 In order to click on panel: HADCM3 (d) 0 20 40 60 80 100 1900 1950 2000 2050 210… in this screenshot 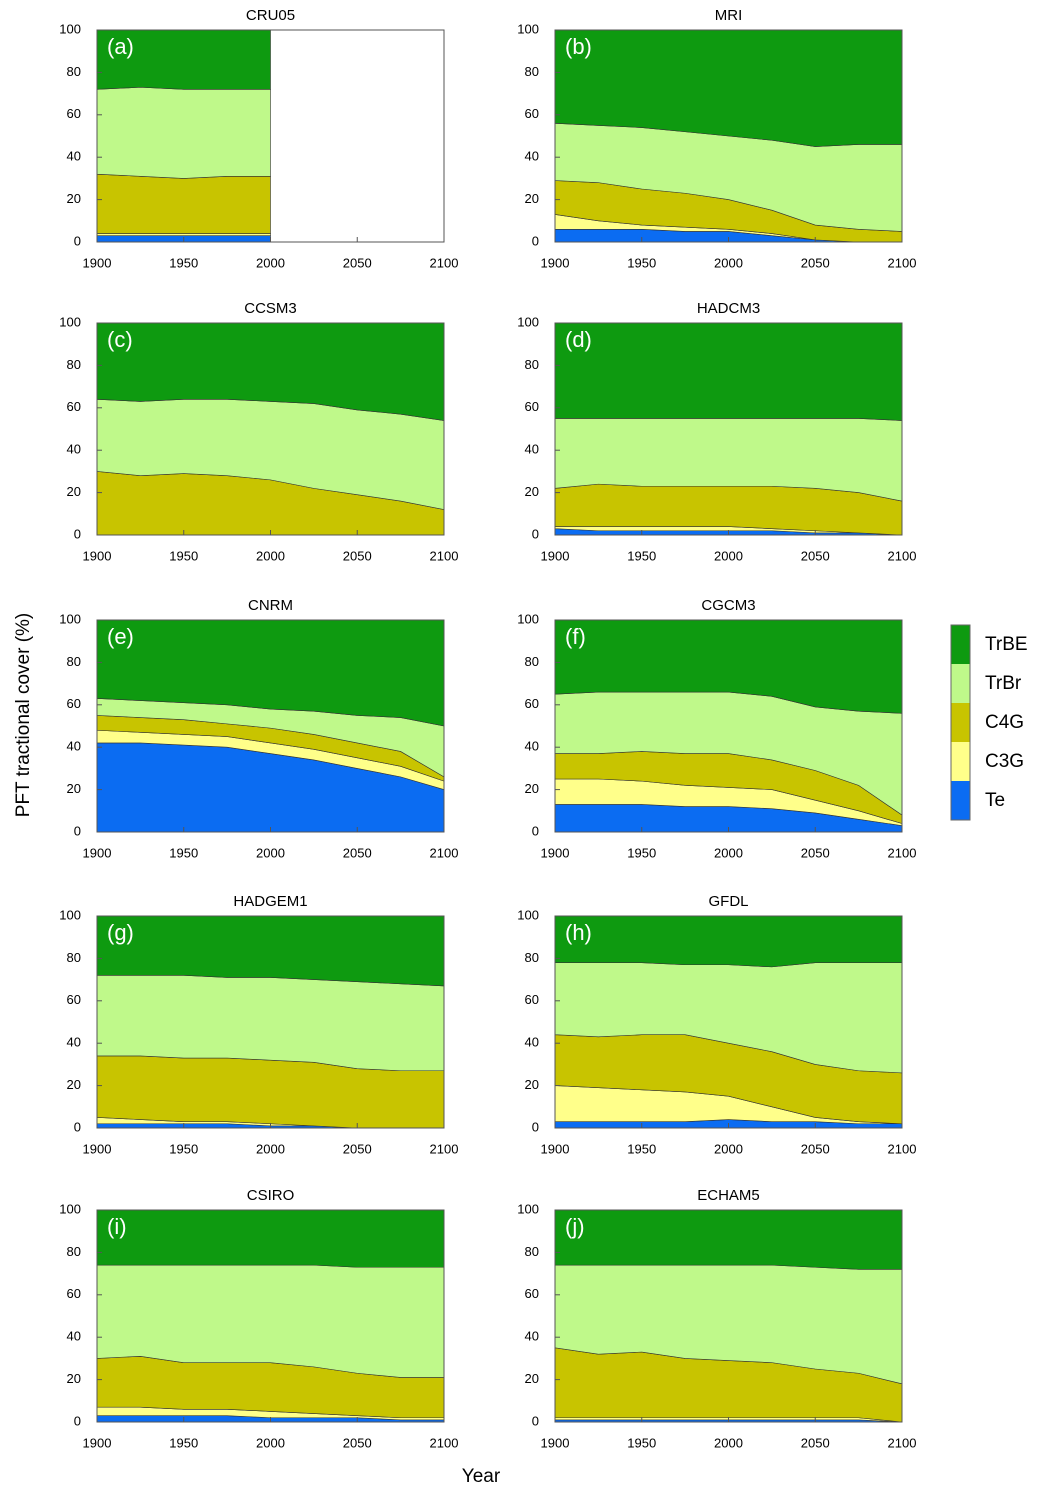, I will do `click(716, 431)`.